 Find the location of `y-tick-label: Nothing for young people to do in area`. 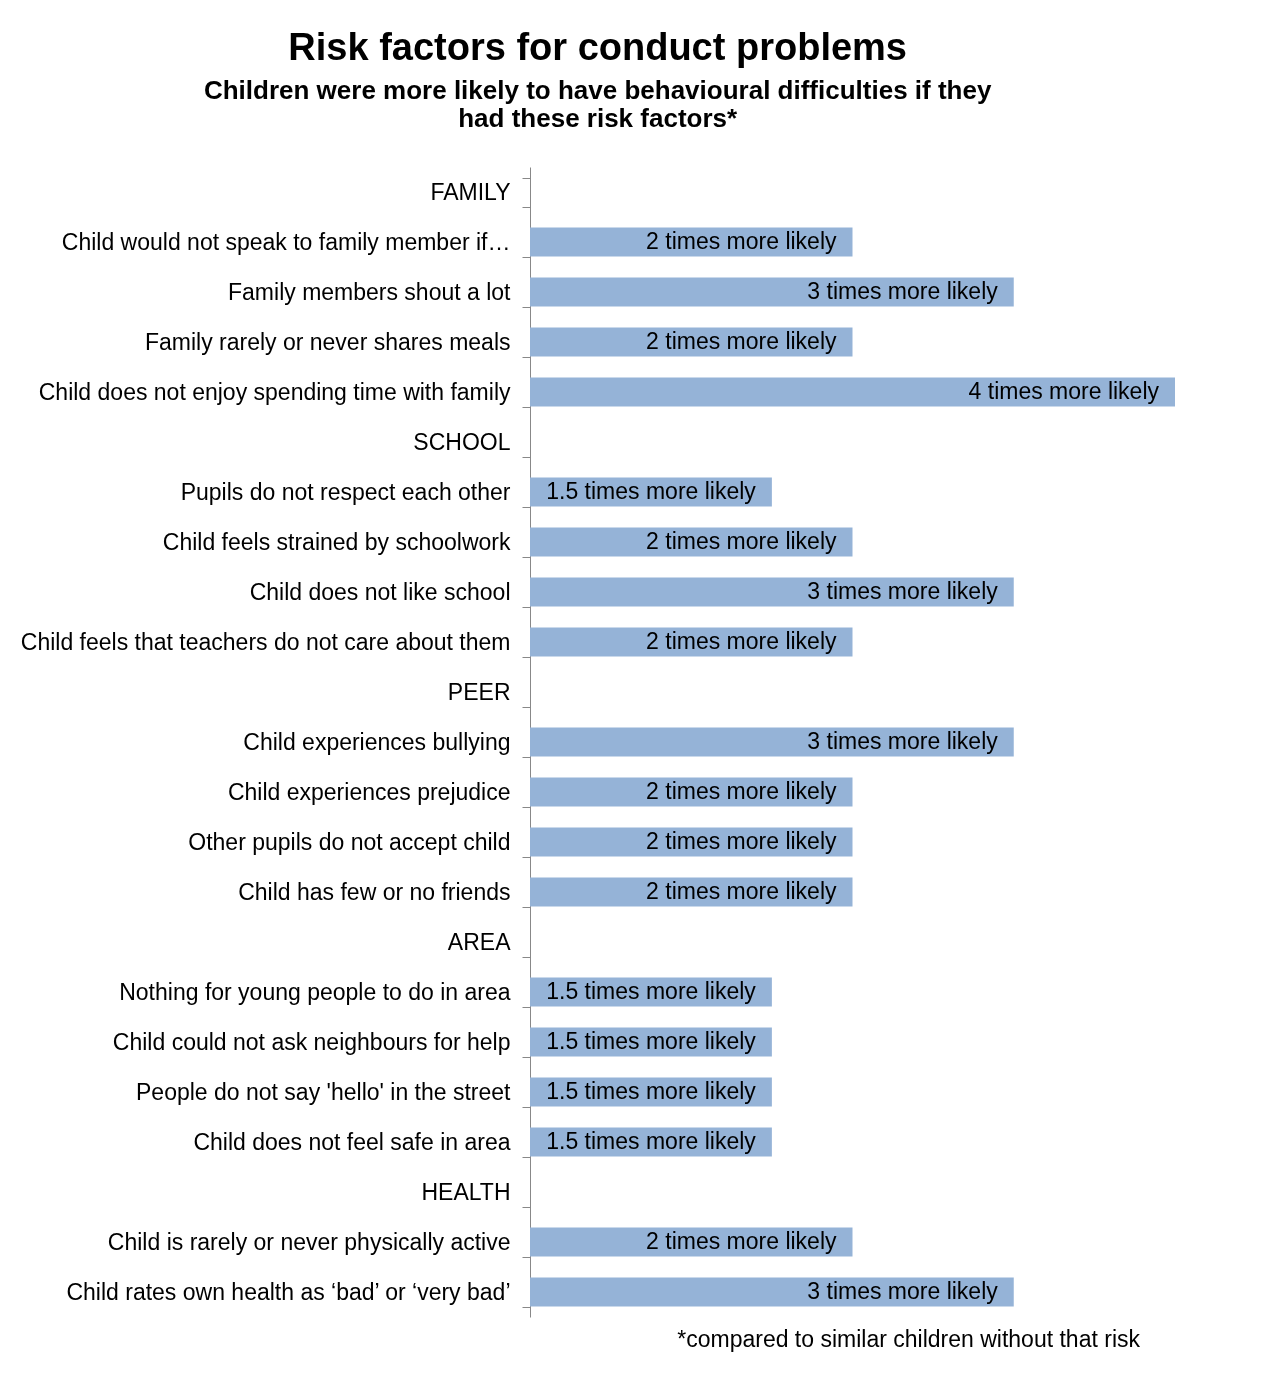

y-tick-label: Nothing for young people to do in area is located at coordinates (315, 991).